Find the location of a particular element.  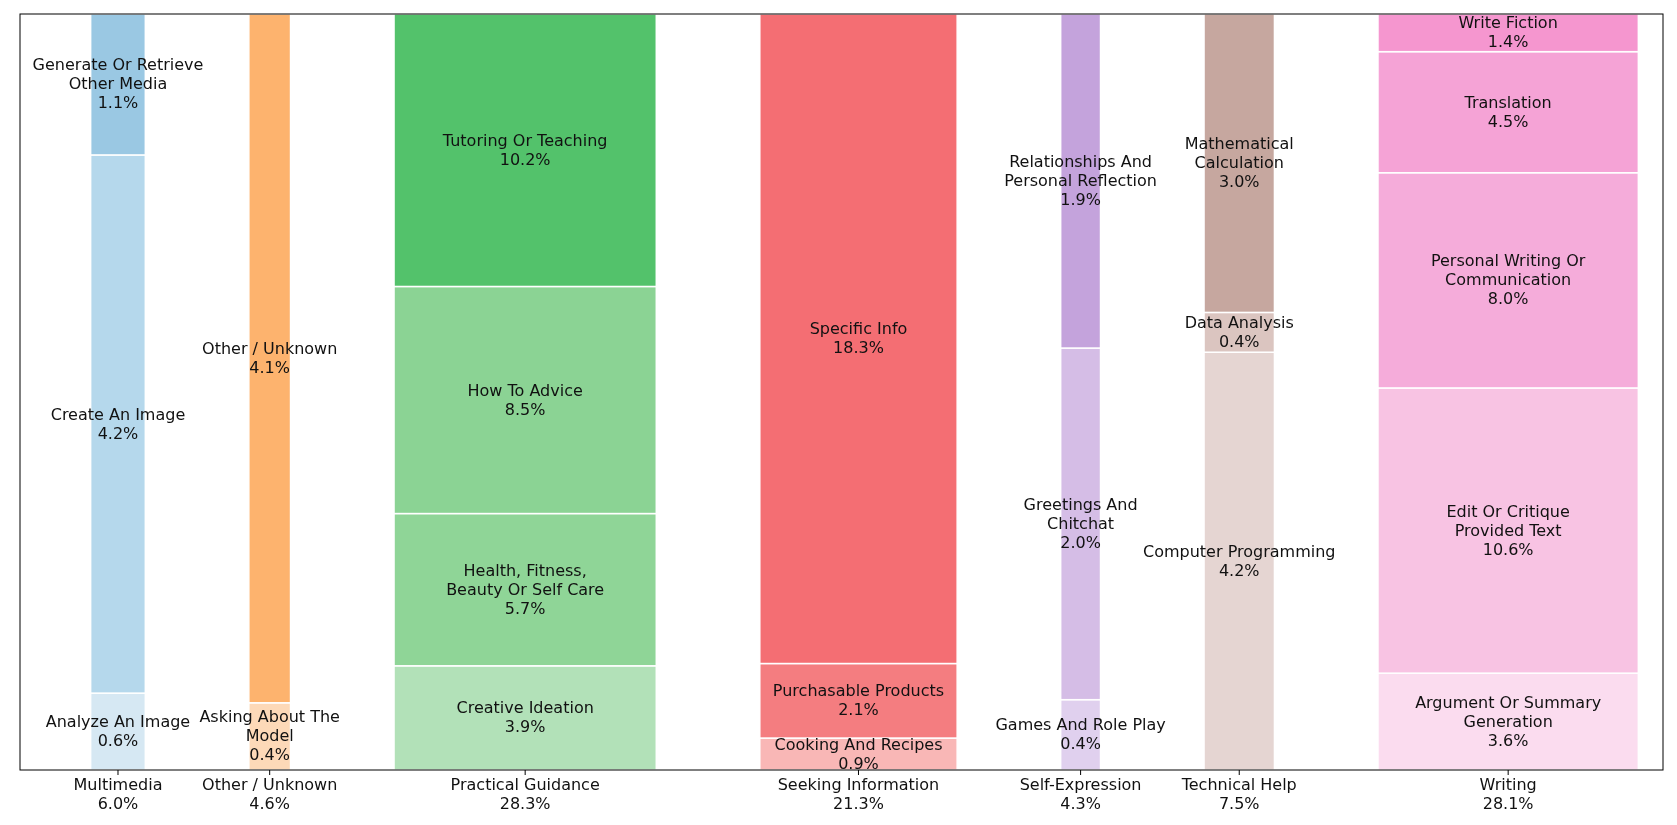

series-label: Write Fiction is located at coordinates (1508, 22).